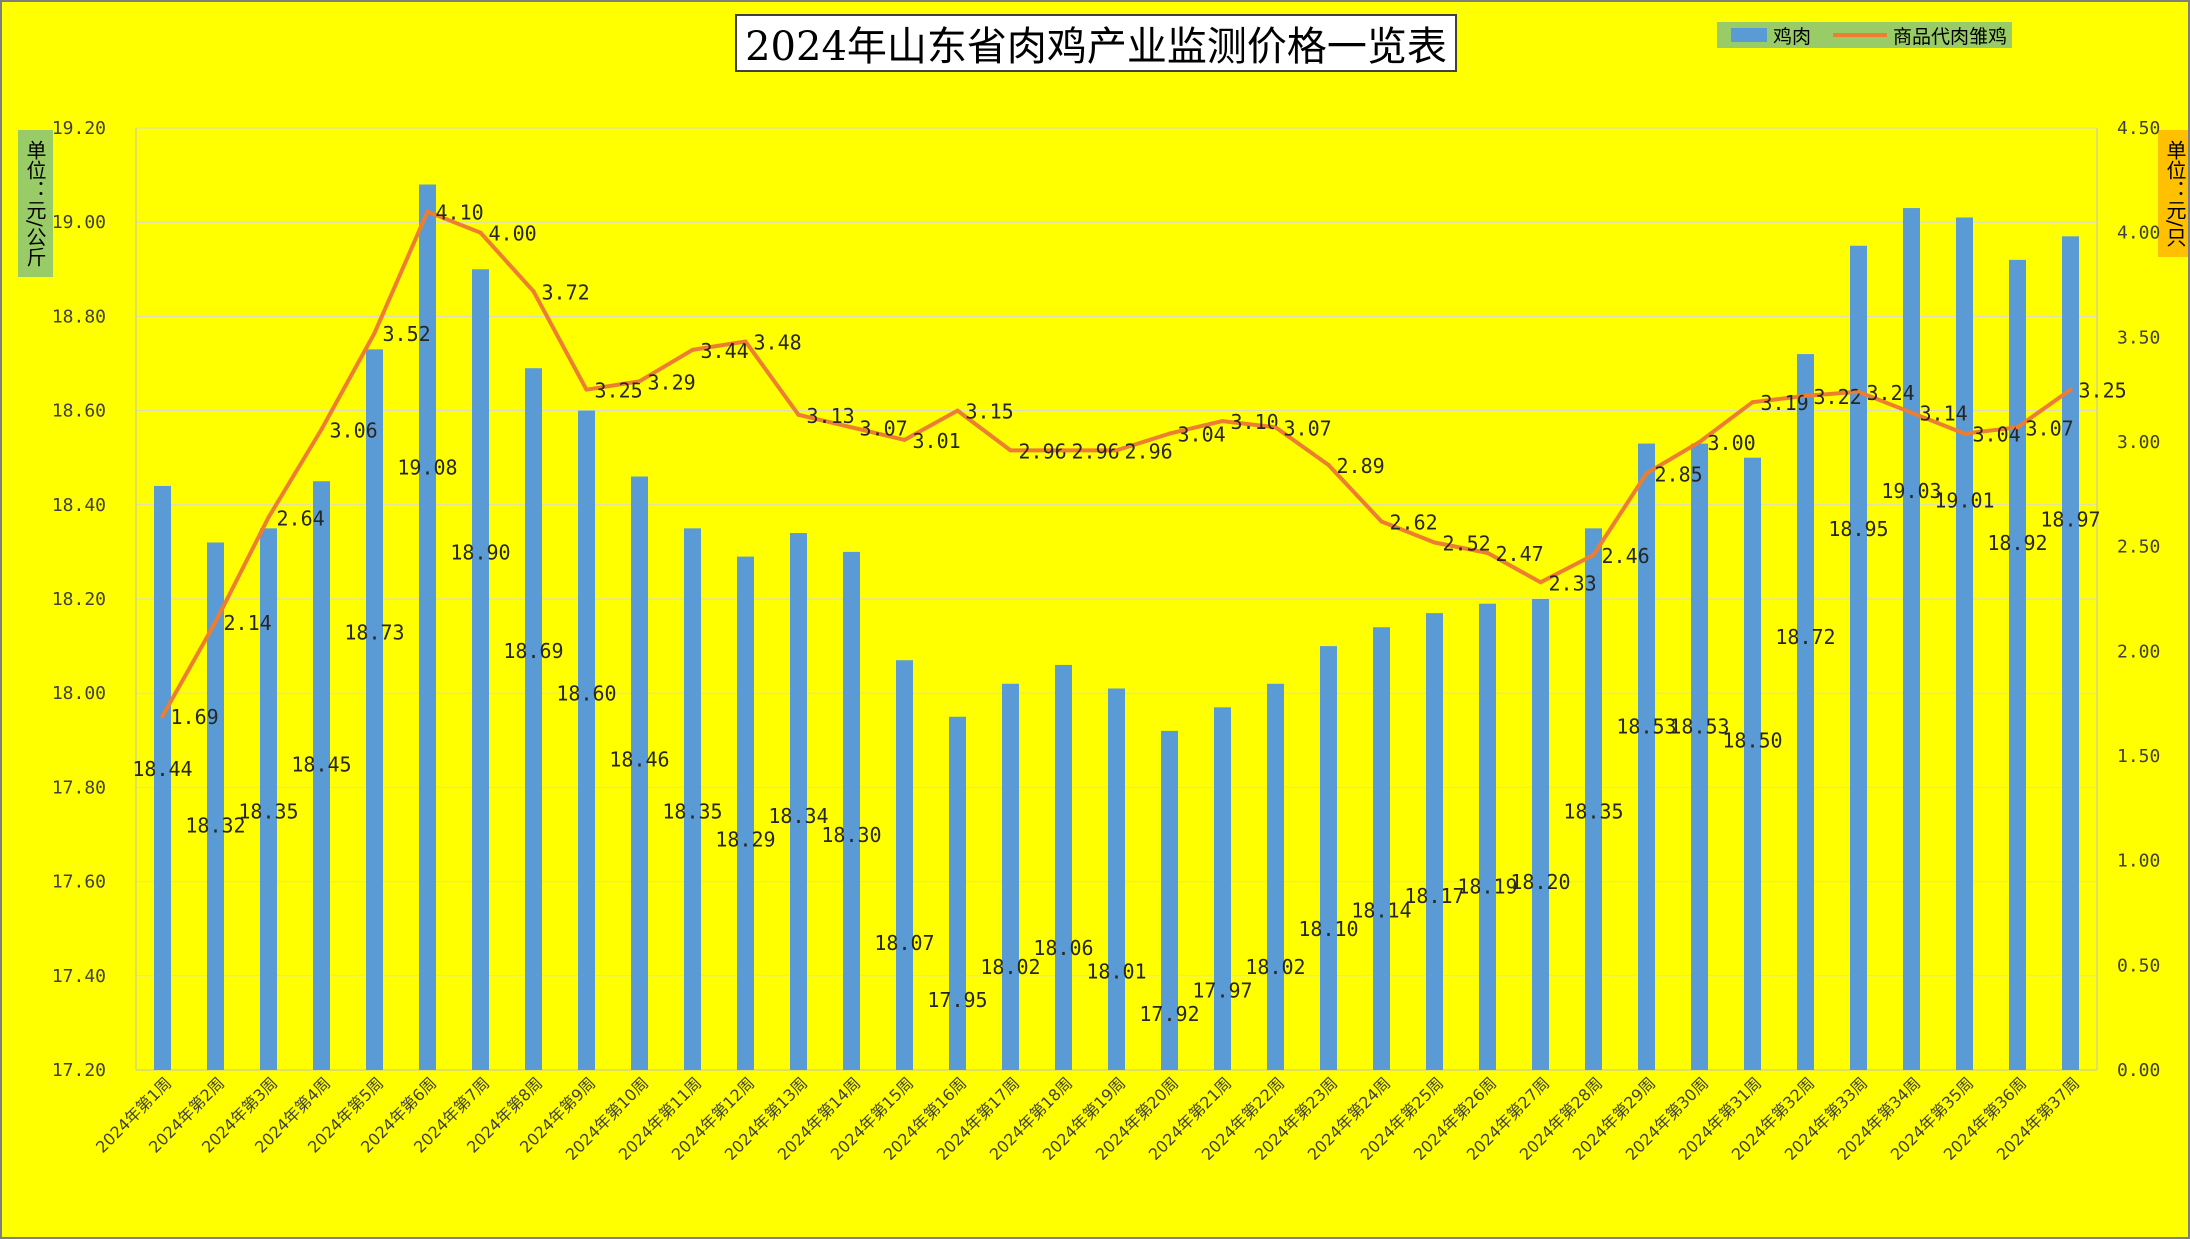 This screenshot has height=1239, width=2190. I want to click on y-left-tick-label: 18.80, so click(79, 316).